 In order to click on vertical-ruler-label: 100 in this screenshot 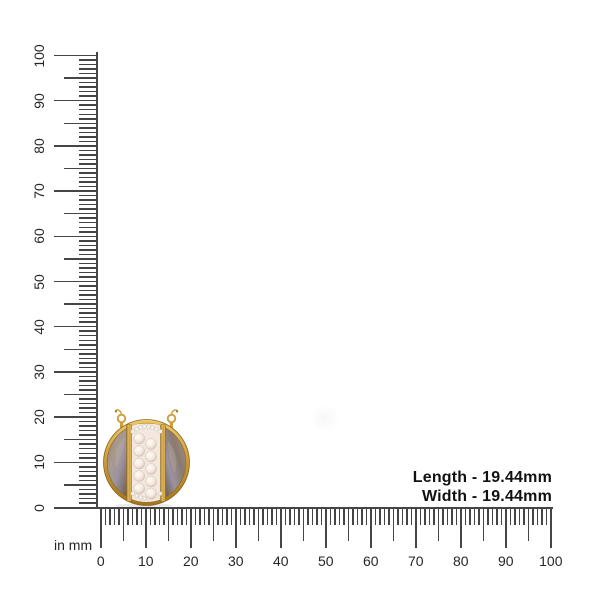, I will do `click(39, 55)`.